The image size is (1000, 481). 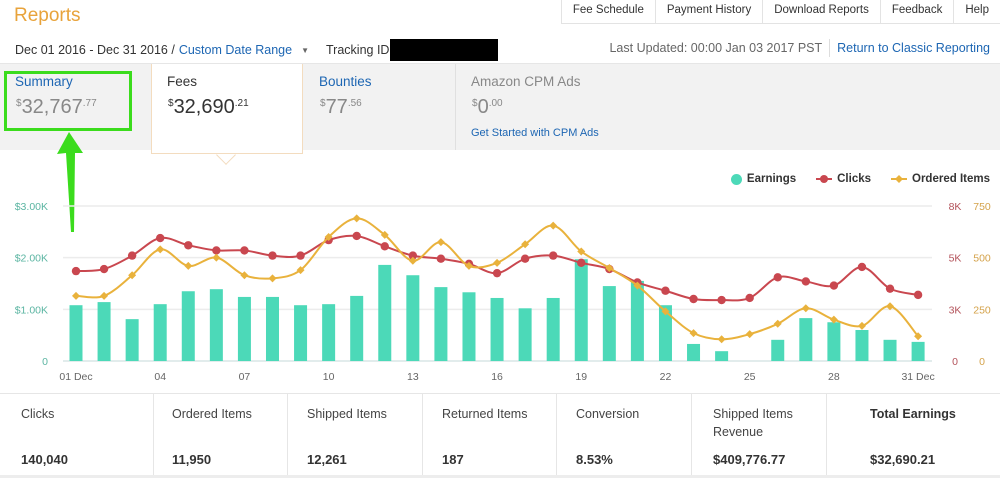 What do you see at coordinates (940, 179) in the screenshot?
I see `legend-ordered-items: Ordered Items` at bounding box center [940, 179].